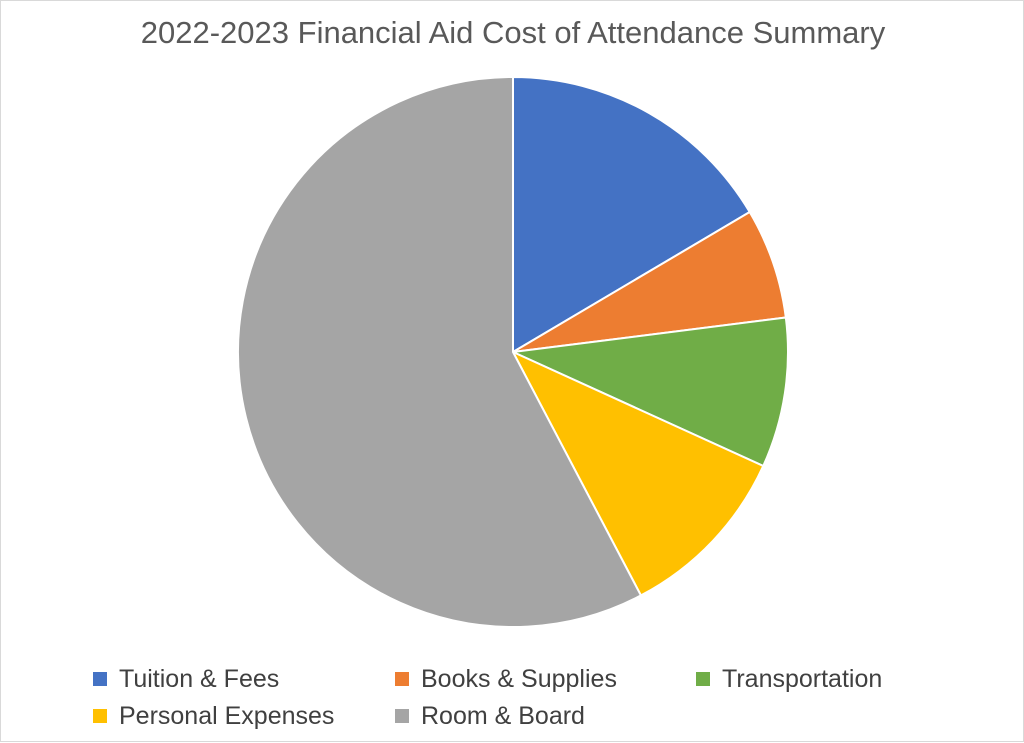  I want to click on legend-swatch-transportation, so click(703, 679).